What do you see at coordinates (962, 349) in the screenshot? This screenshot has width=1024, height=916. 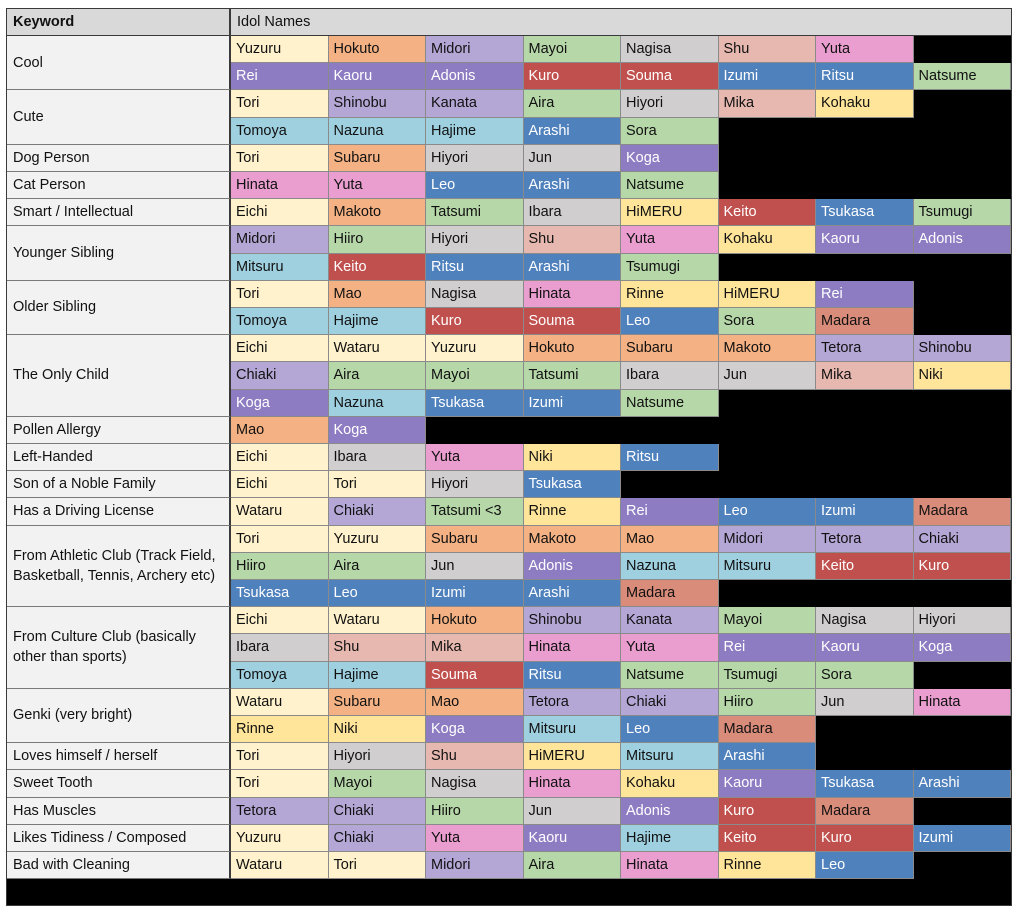 I see `idol-name-cell: Shinobu` at bounding box center [962, 349].